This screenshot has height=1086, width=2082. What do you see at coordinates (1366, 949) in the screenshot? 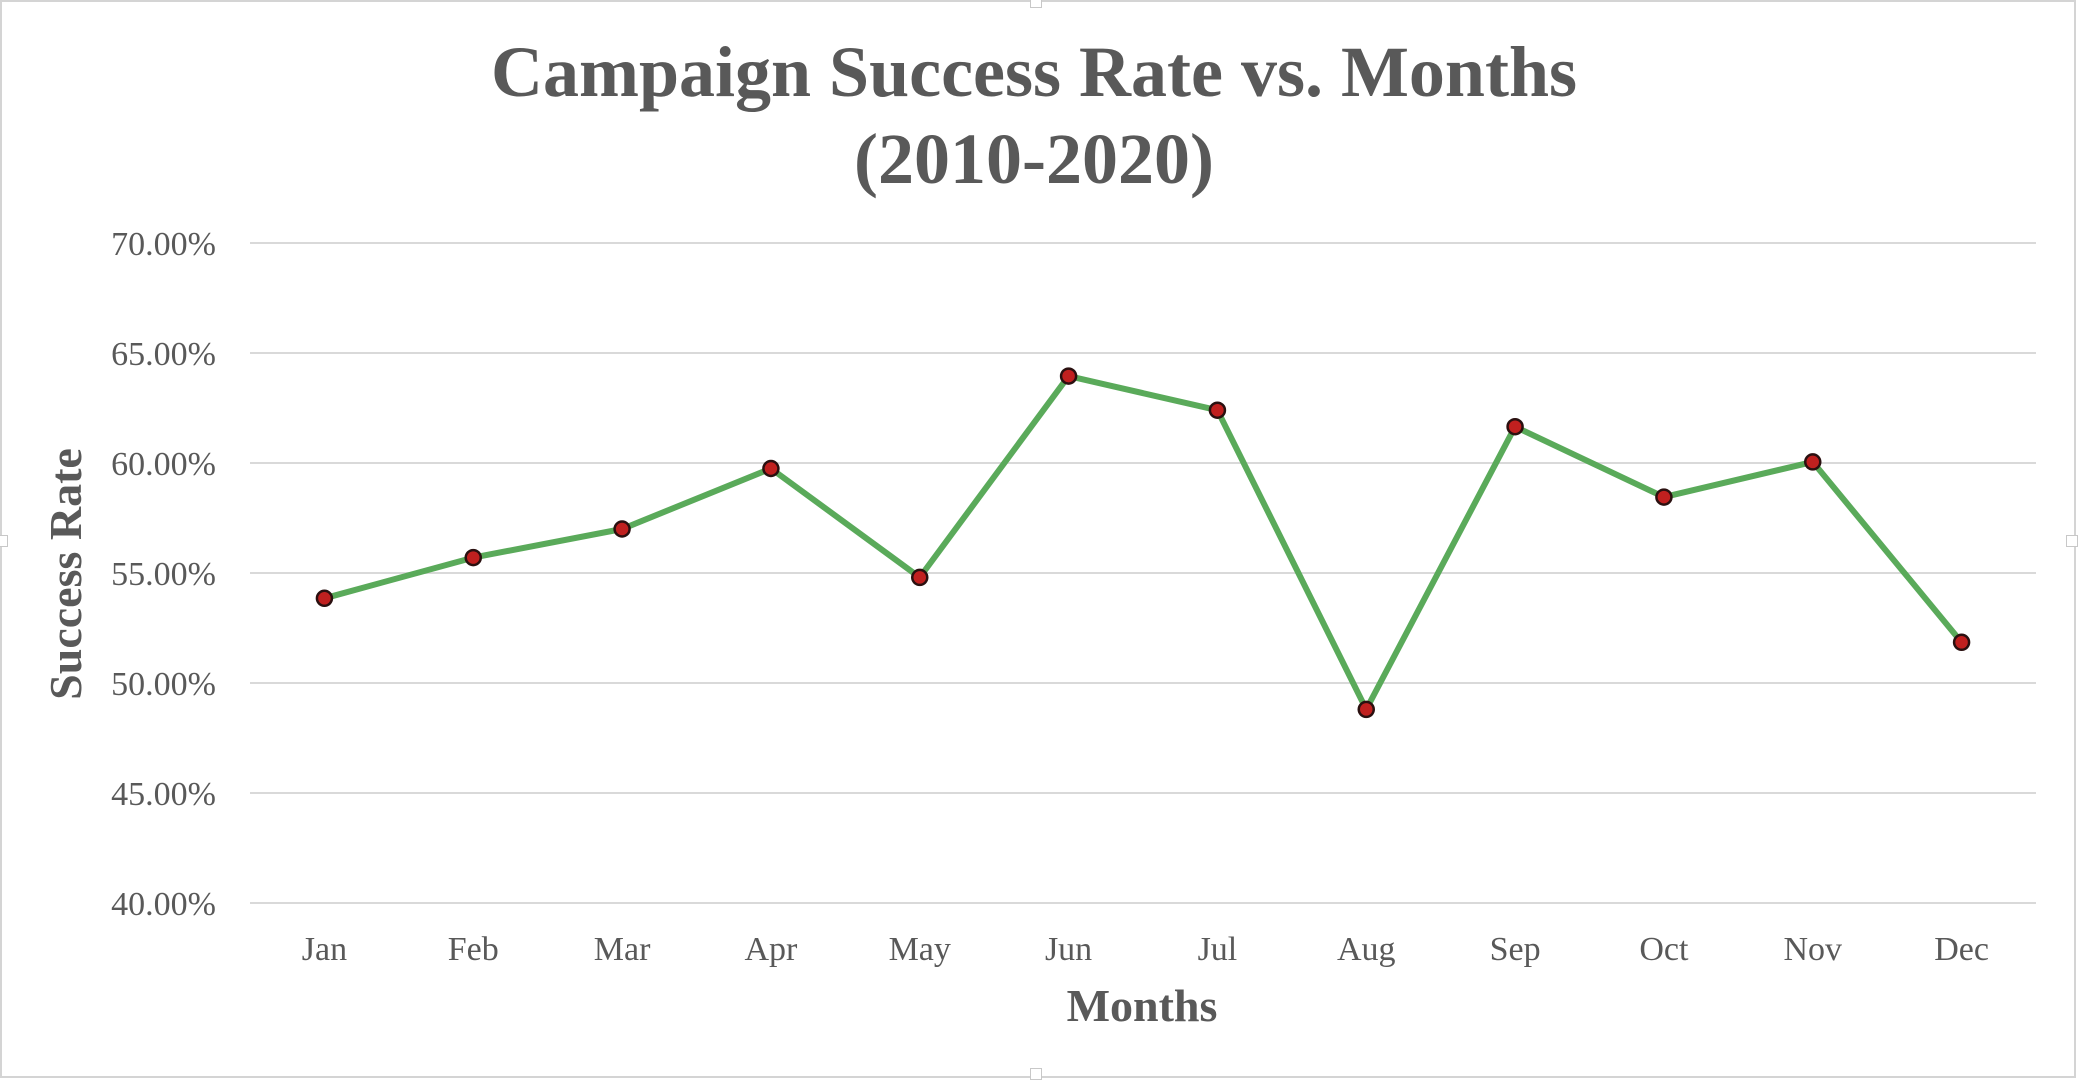
I see `x-tick-label: Aug` at bounding box center [1366, 949].